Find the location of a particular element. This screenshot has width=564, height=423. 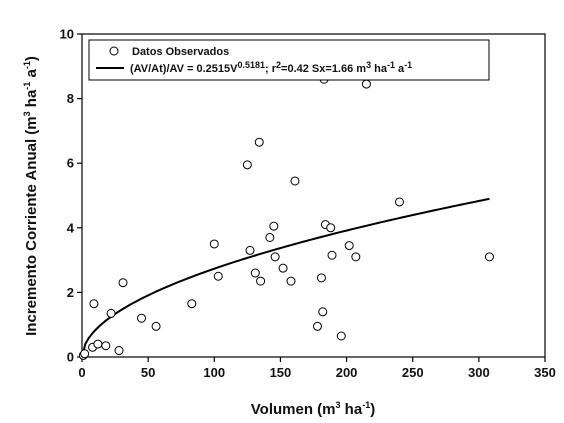

y-tick-label: 8 is located at coordinates (70, 98).